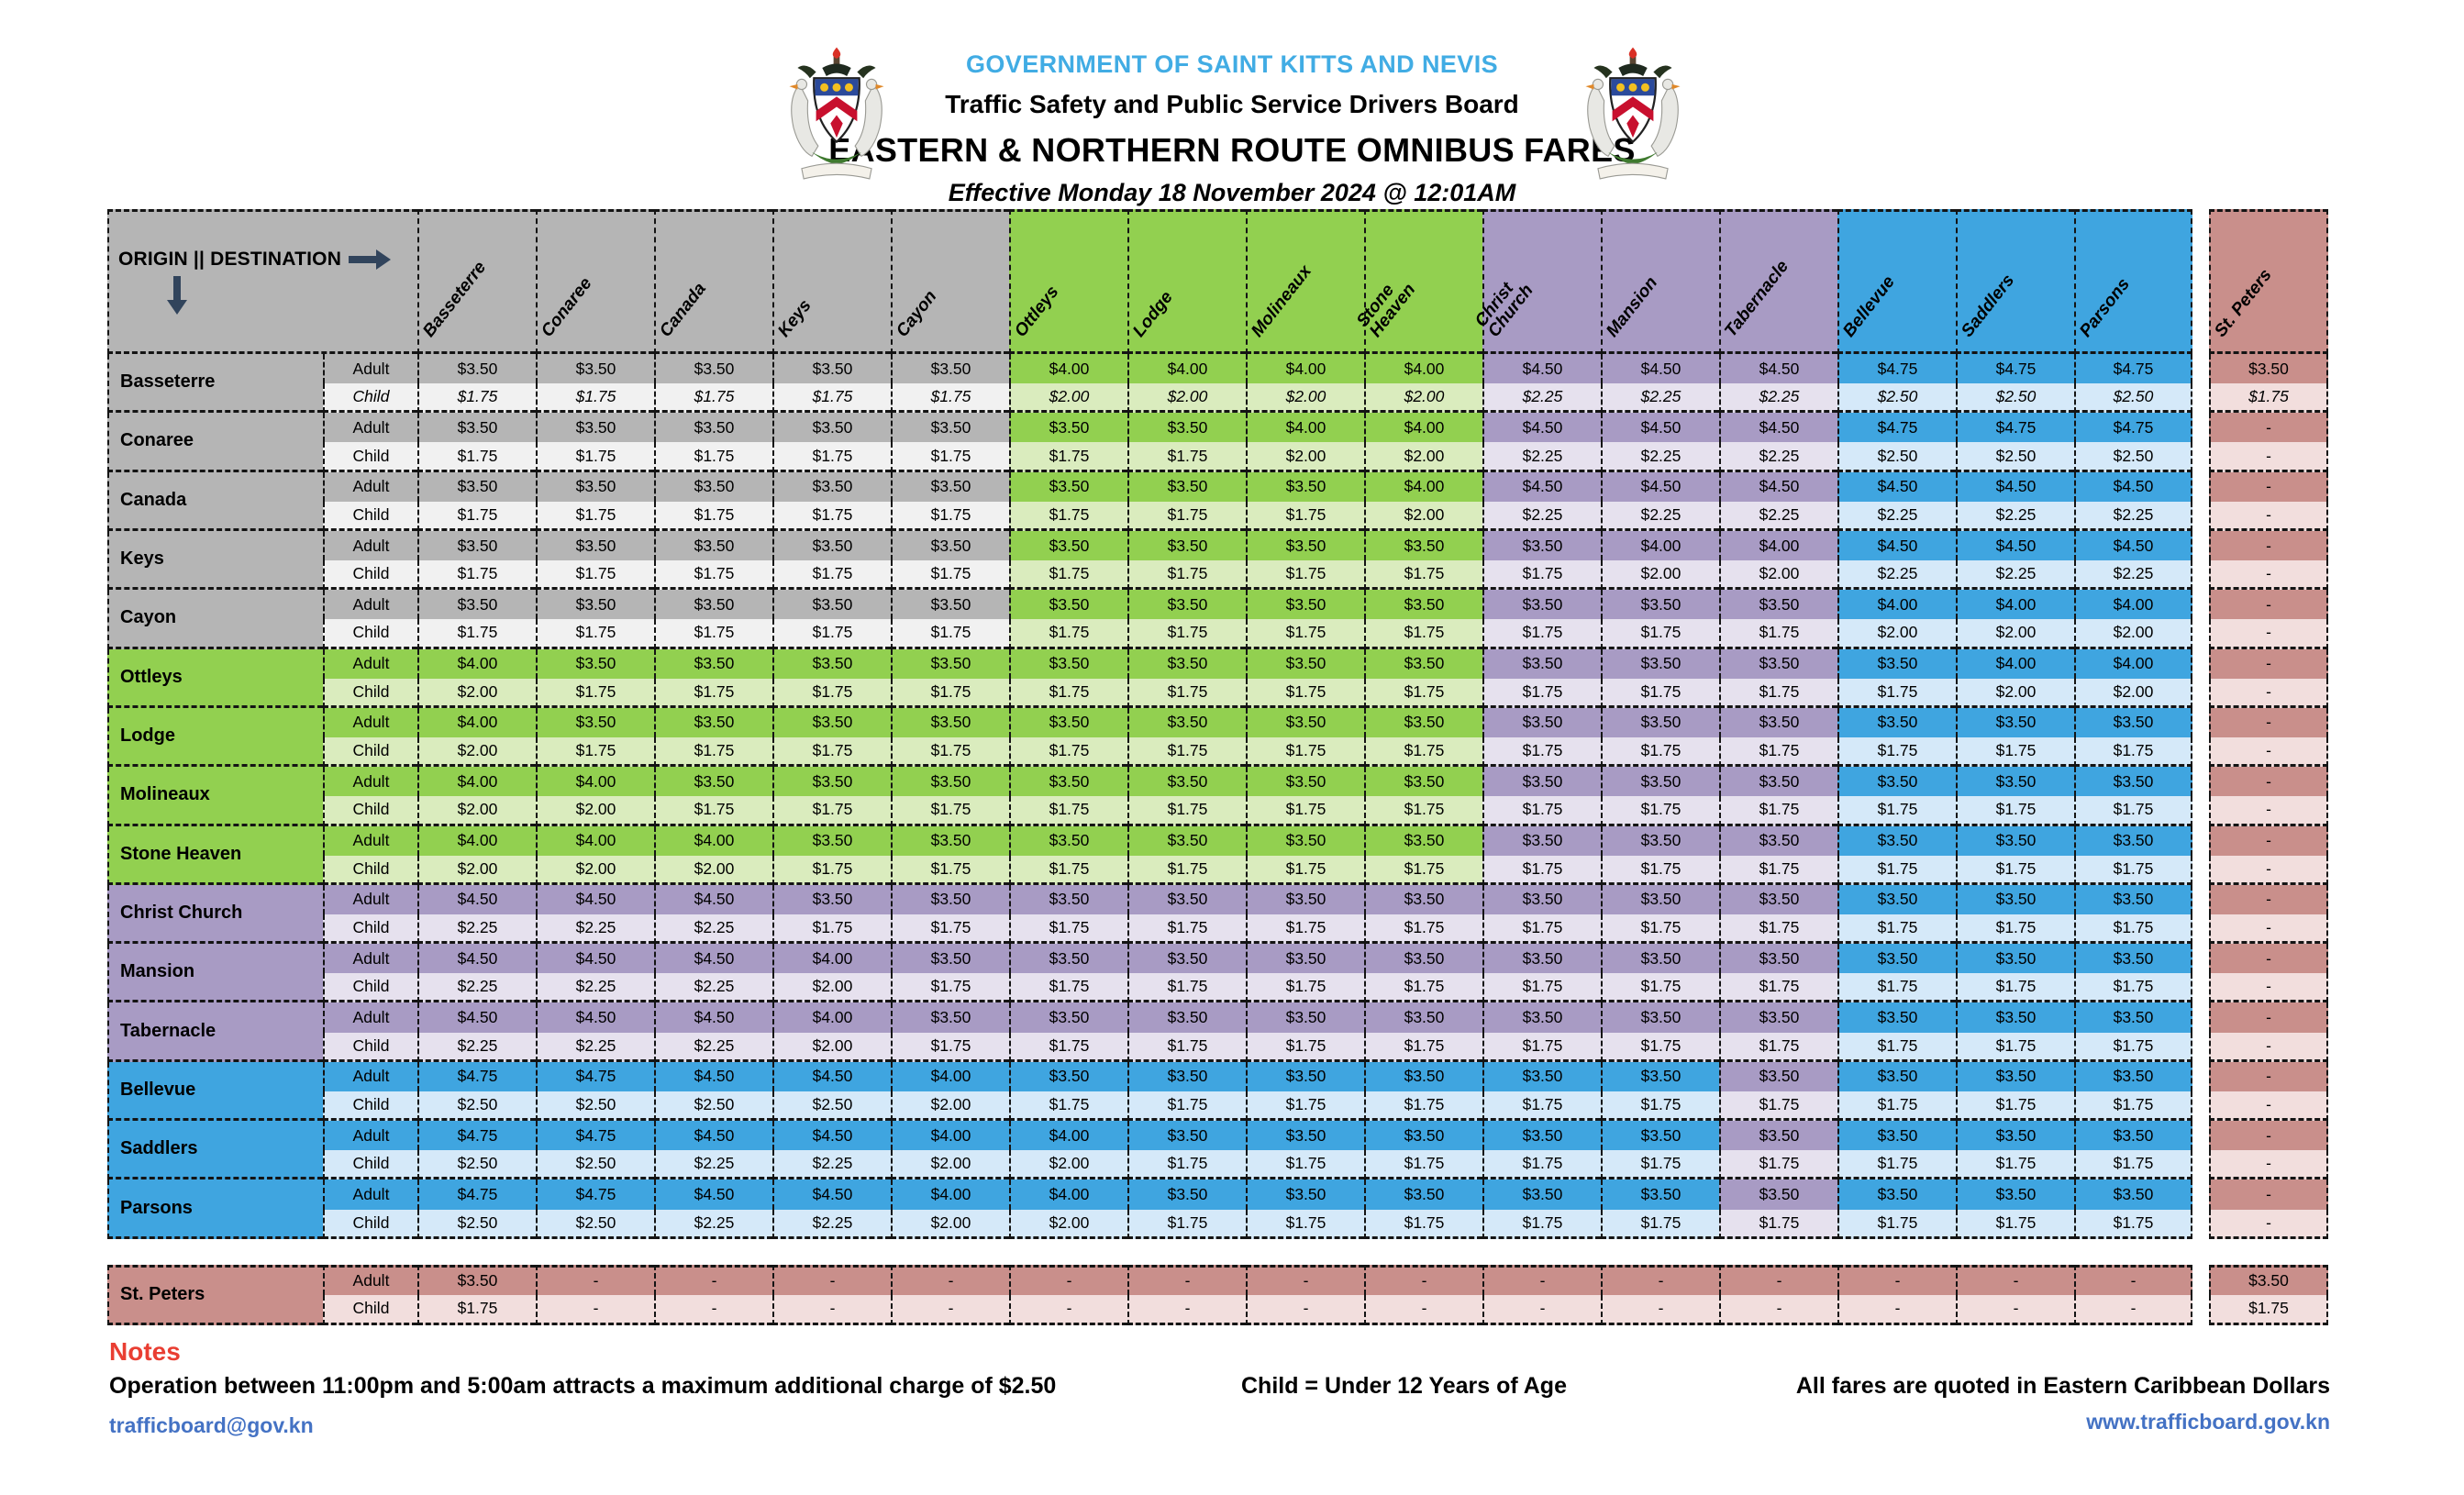 The width and height of the screenshot is (2464, 1495). I want to click on fare-type-label: Child, so click(370, 693).